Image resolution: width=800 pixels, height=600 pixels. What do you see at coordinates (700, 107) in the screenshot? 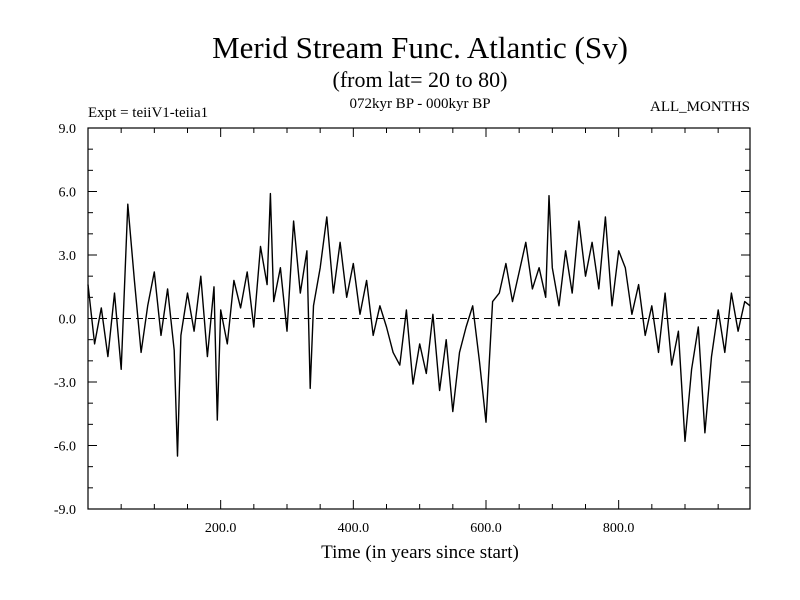
I see `months-label: ALL_MONTHS` at bounding box center [700, 107].